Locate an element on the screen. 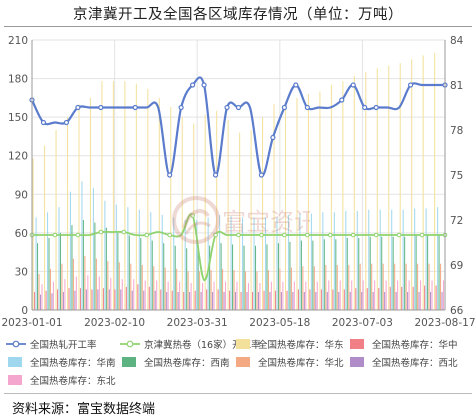  x-tick-label: 2023-03-31 is located at coordinates (197, 323).